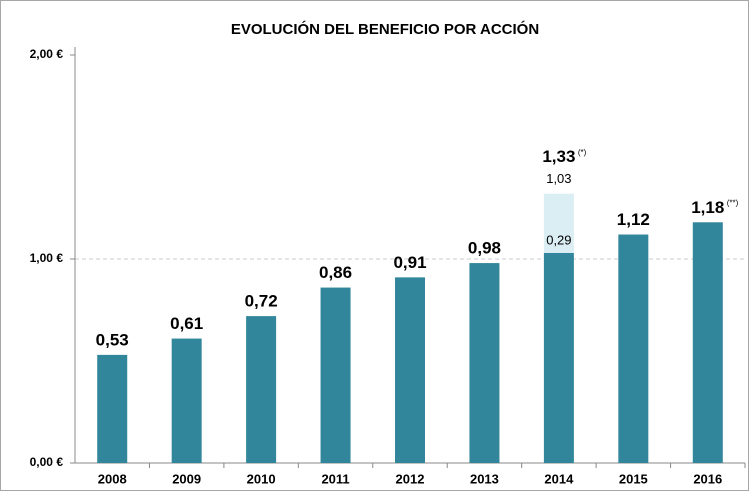 The image size is (749, 491). I want to click on x-tick-label: 2012, so click(410, 478).